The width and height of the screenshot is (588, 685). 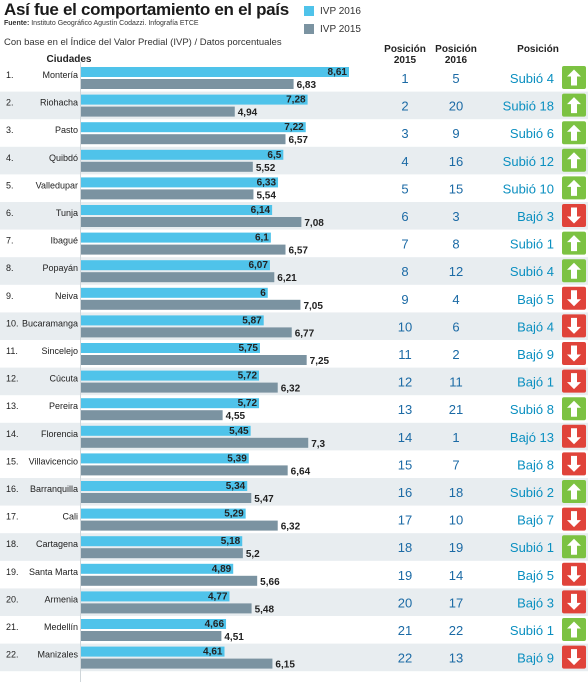 I want to click on bar-2015-label: 6,21, so click(x=287, y=278).